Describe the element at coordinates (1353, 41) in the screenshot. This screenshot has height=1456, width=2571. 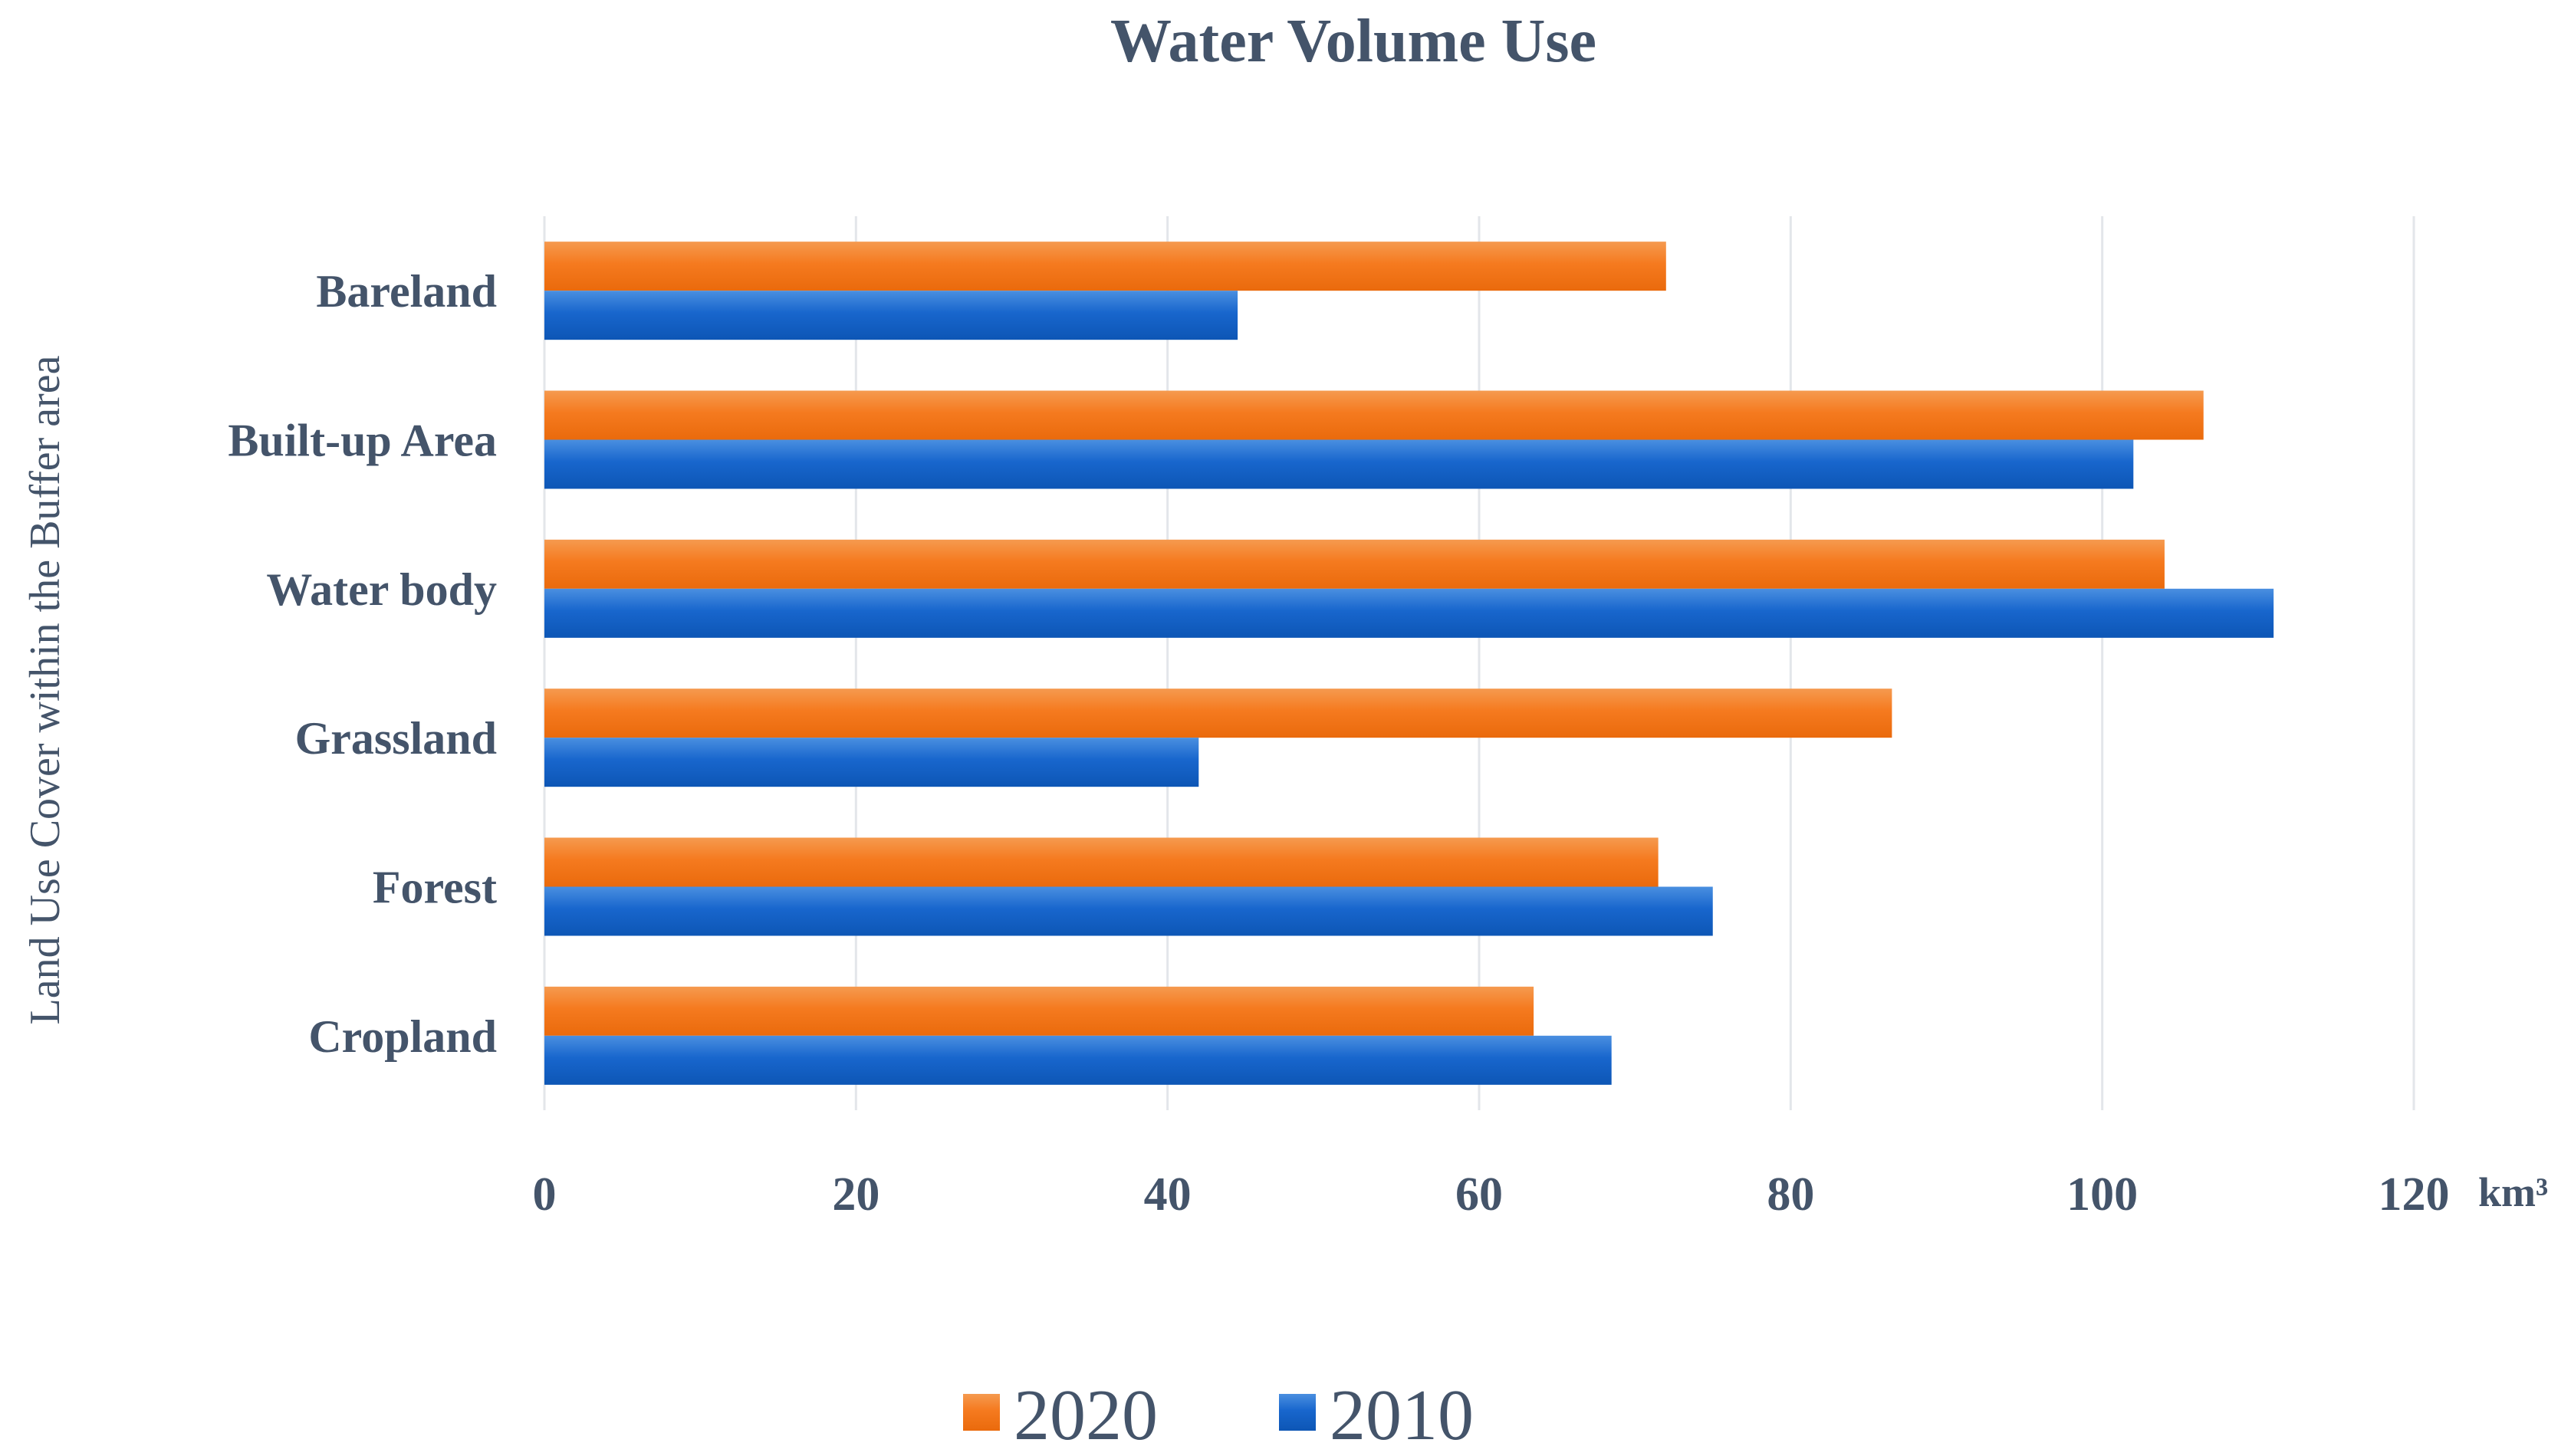
I see `chart-title: Water Volume Use` at that location.